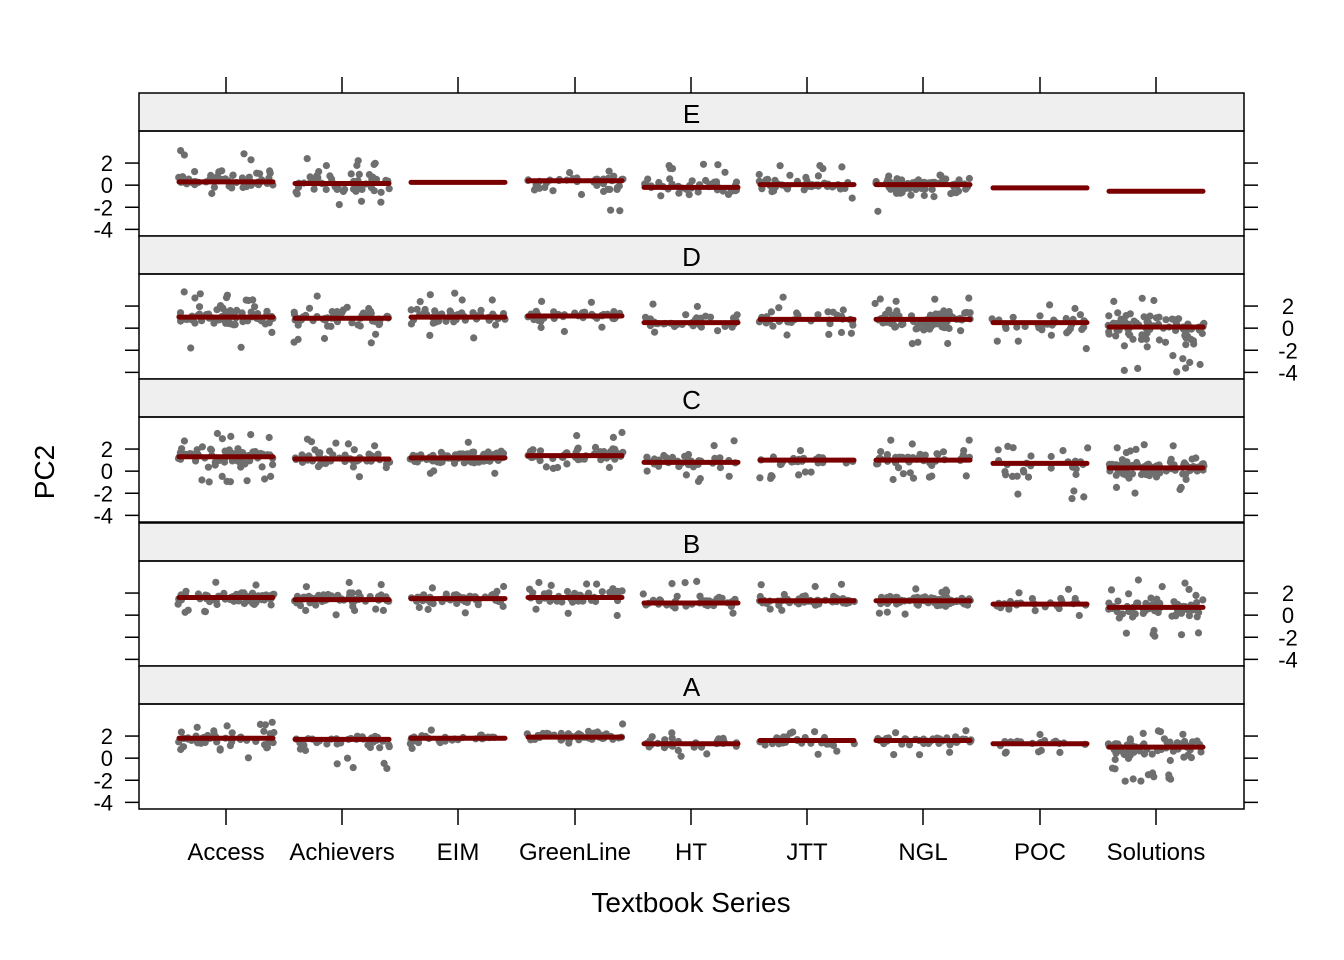 Image resolution: width=1344 pixels, height=960 pixels. I want to click on panel-a: A -4-202, so click(675, 740).